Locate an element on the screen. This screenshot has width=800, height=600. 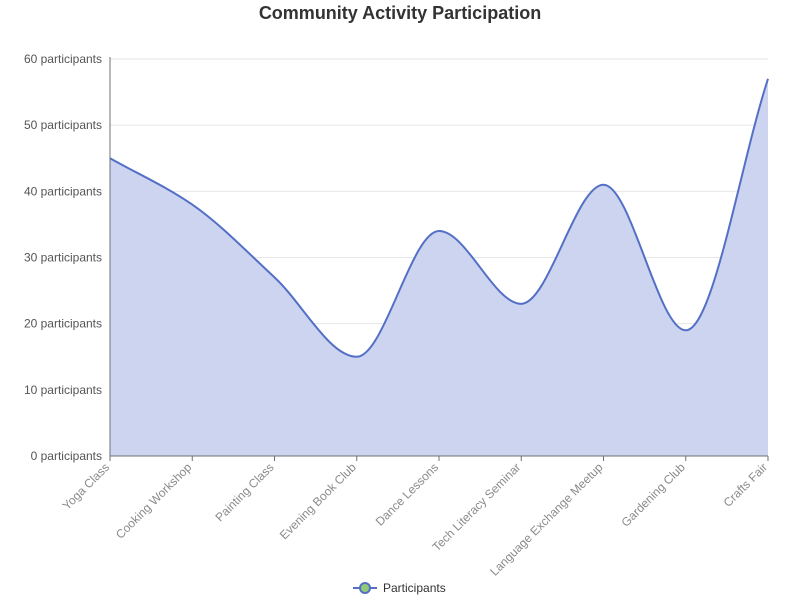
y-tick-label: 0 participants is located at coordinates (66, 456).